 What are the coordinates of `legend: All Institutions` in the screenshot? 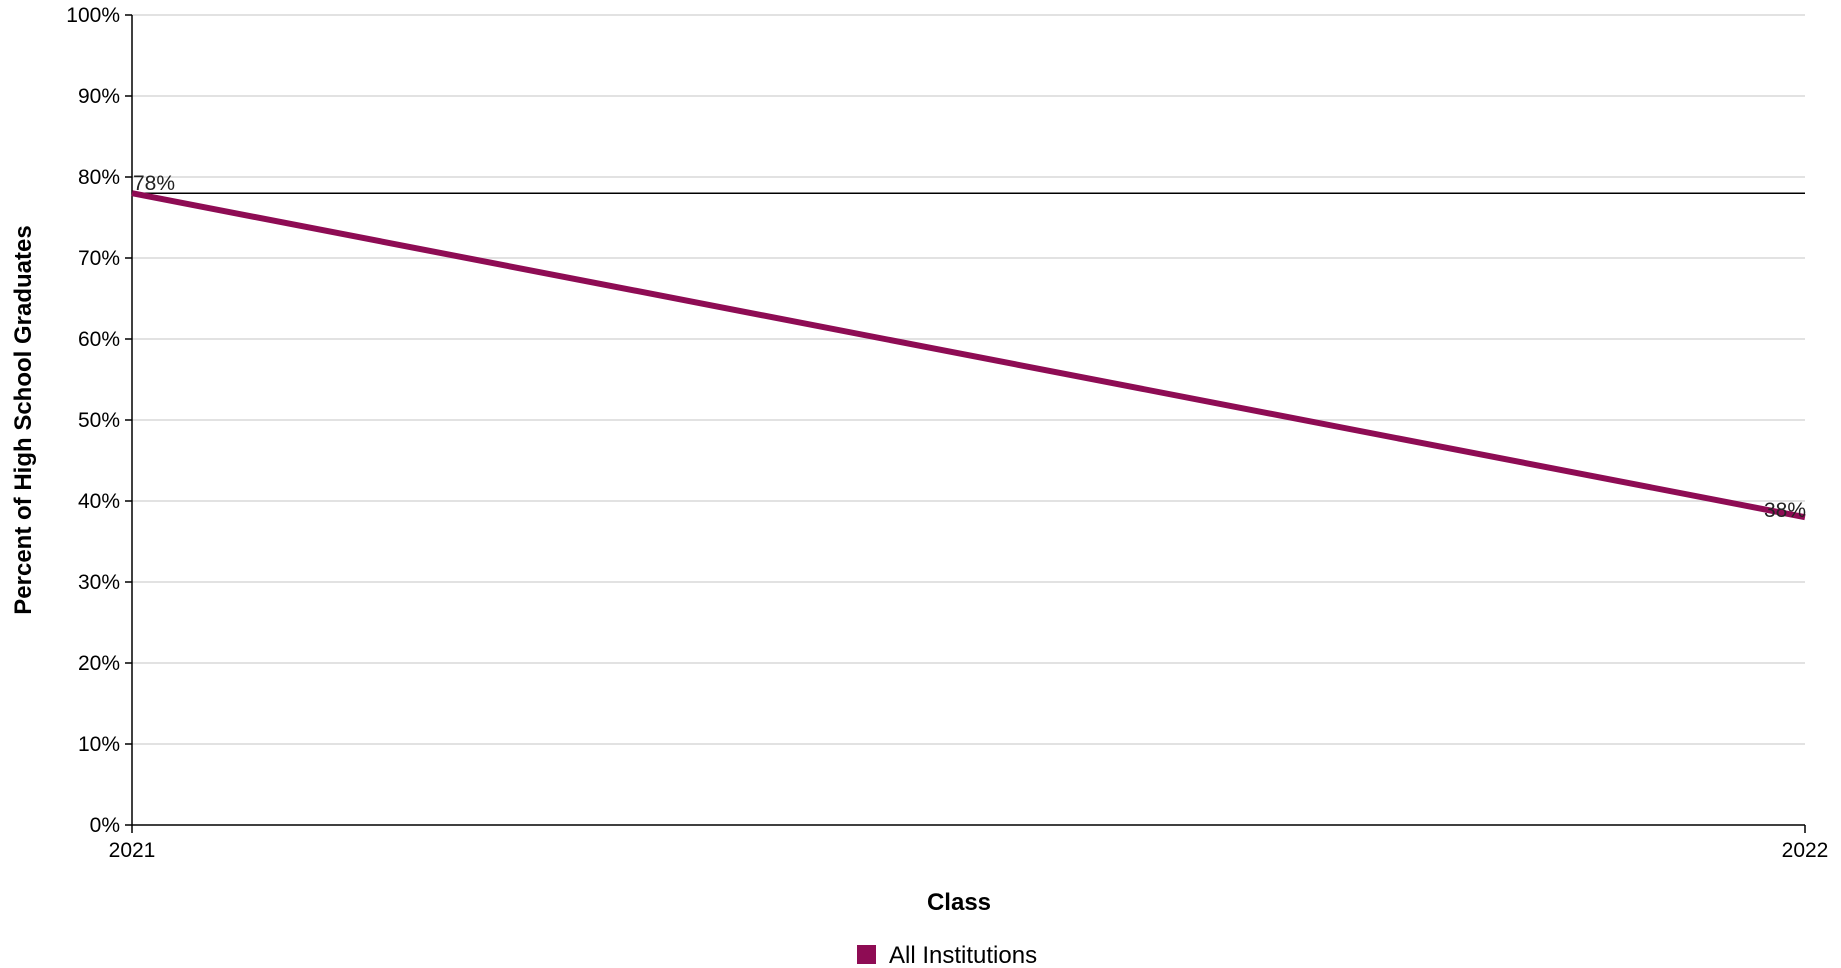 It's located at (947, 955).